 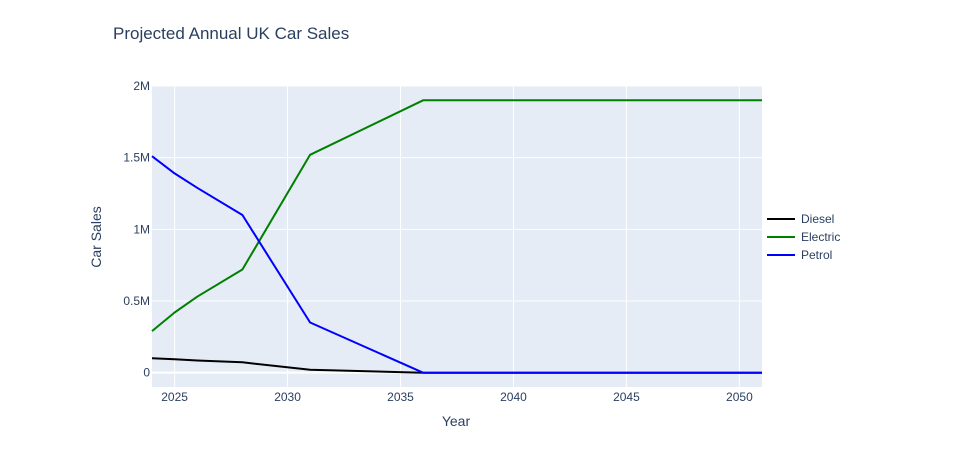 I want to click on x-tick-label: 2035, so click(x=400, y=397).